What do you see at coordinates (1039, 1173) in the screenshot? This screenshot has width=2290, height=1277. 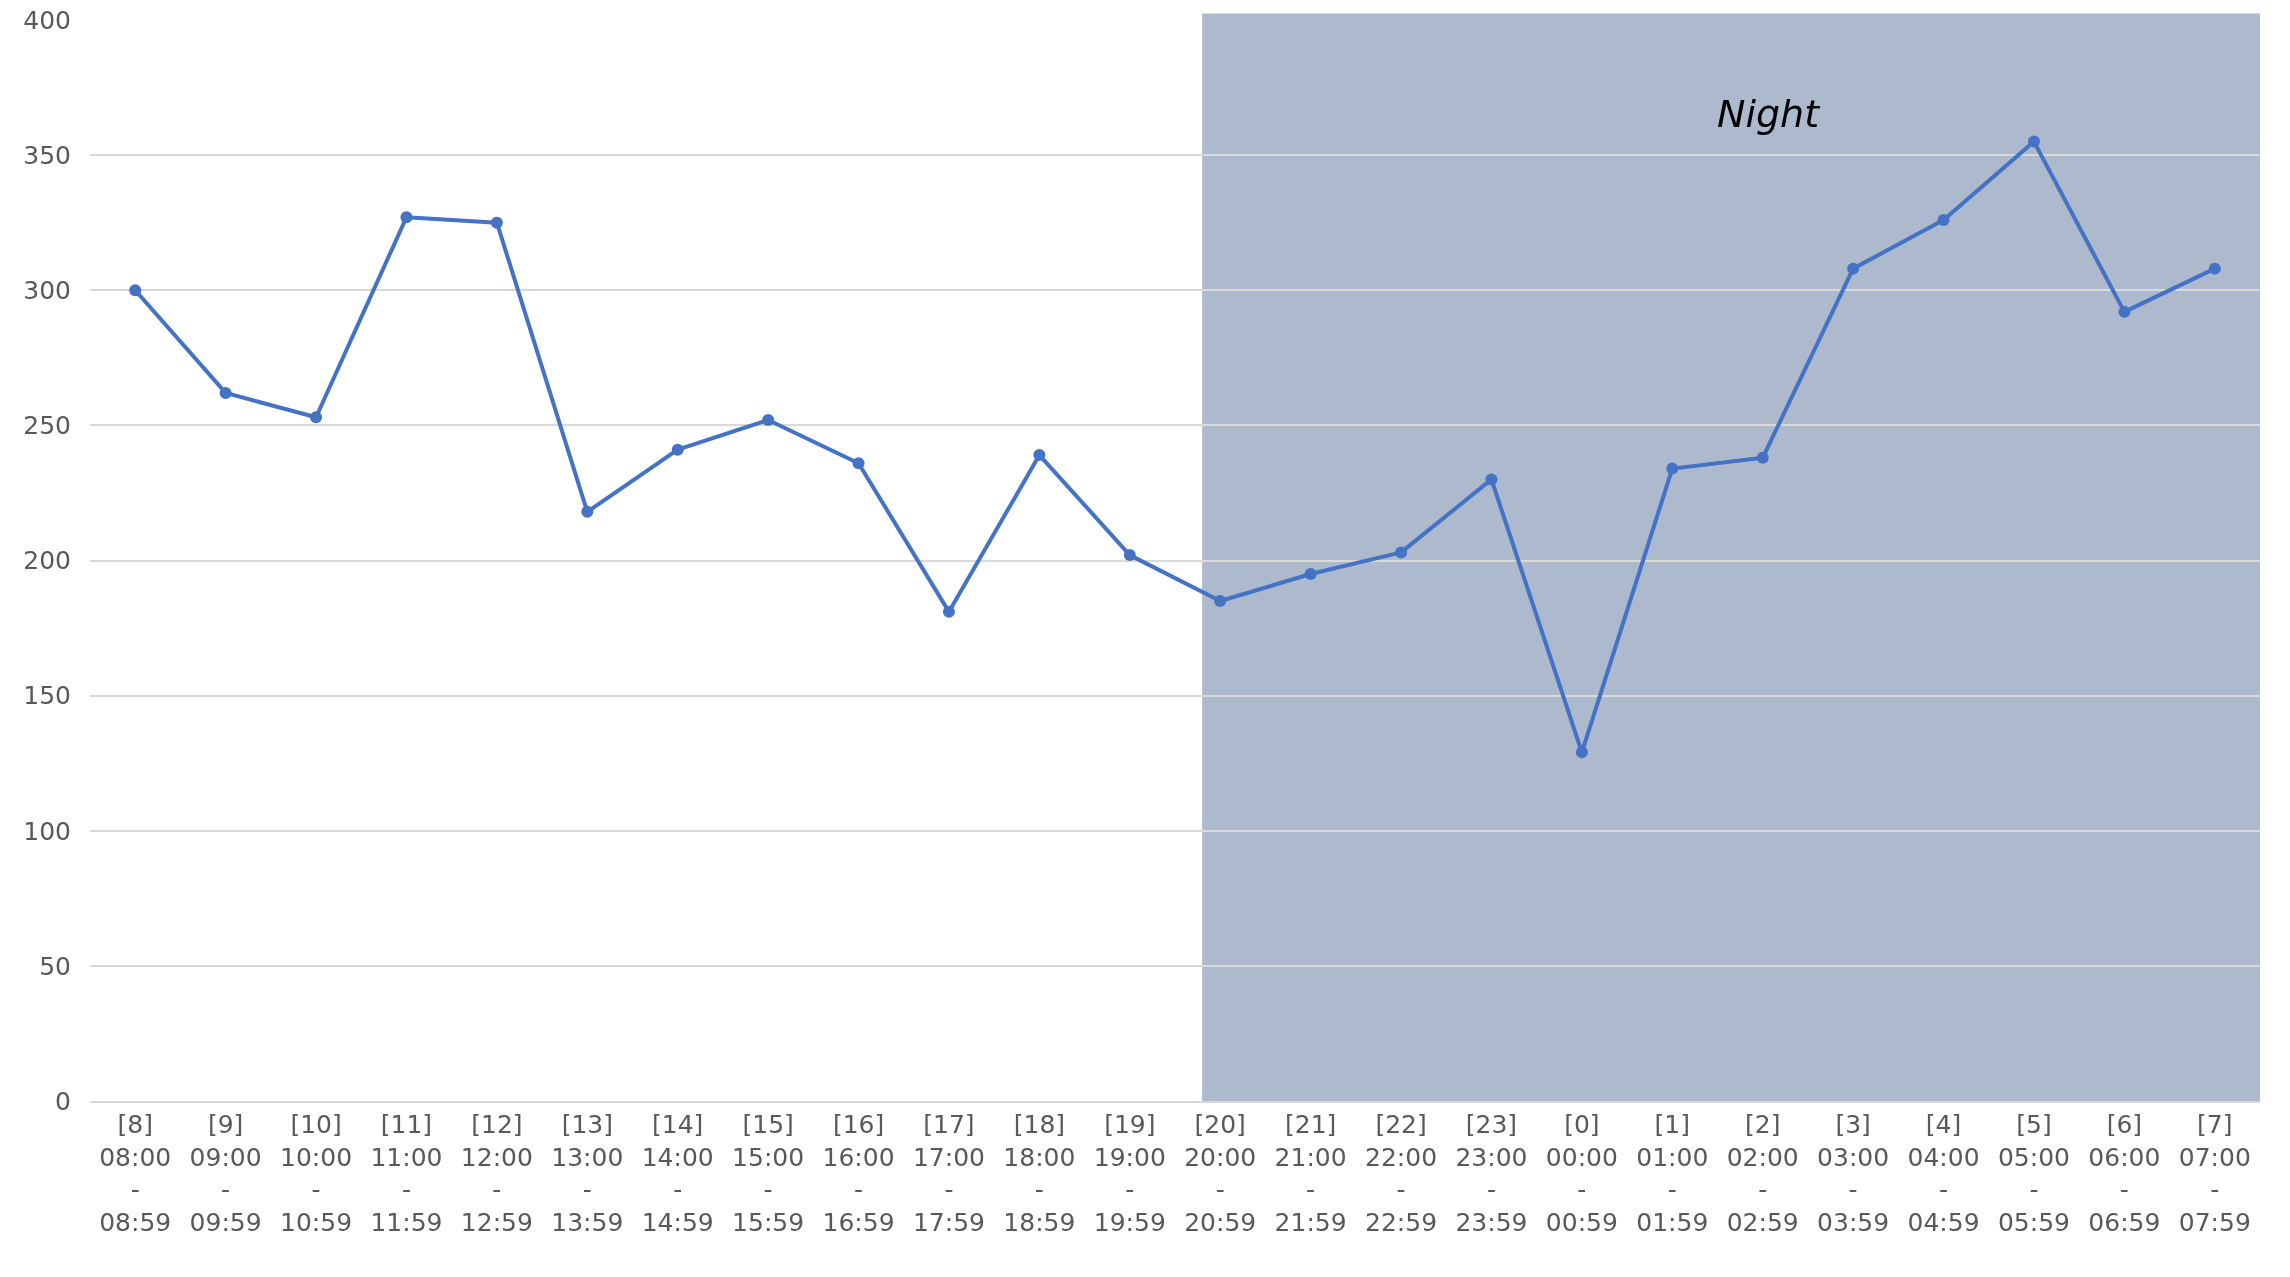 I see `x-tick-label: [18] 18:00 - 18:59` at bounding box center [1039, 1173].